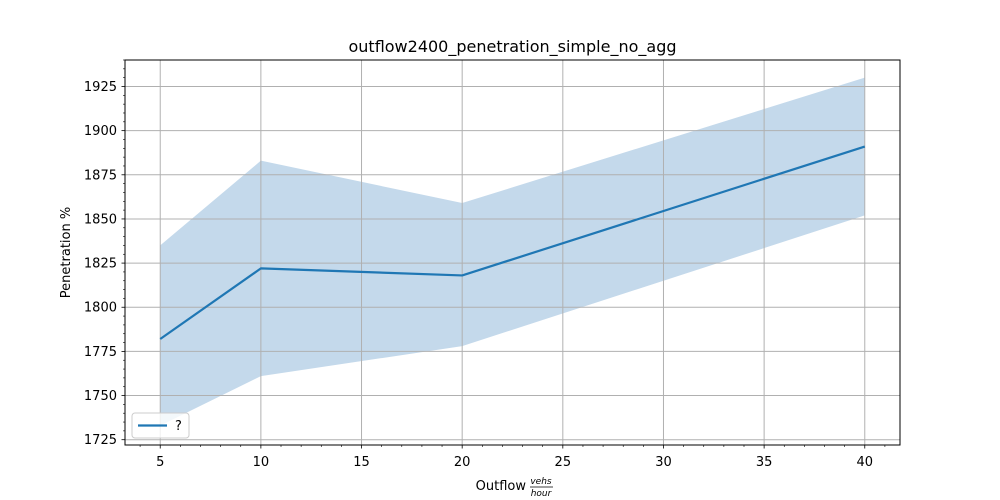 The height and width of the screenshot is (500, 1000). Describe the element at coordinates (66, 252) in the screenshot. I see `y-axis-label: Penetration %` at that location.